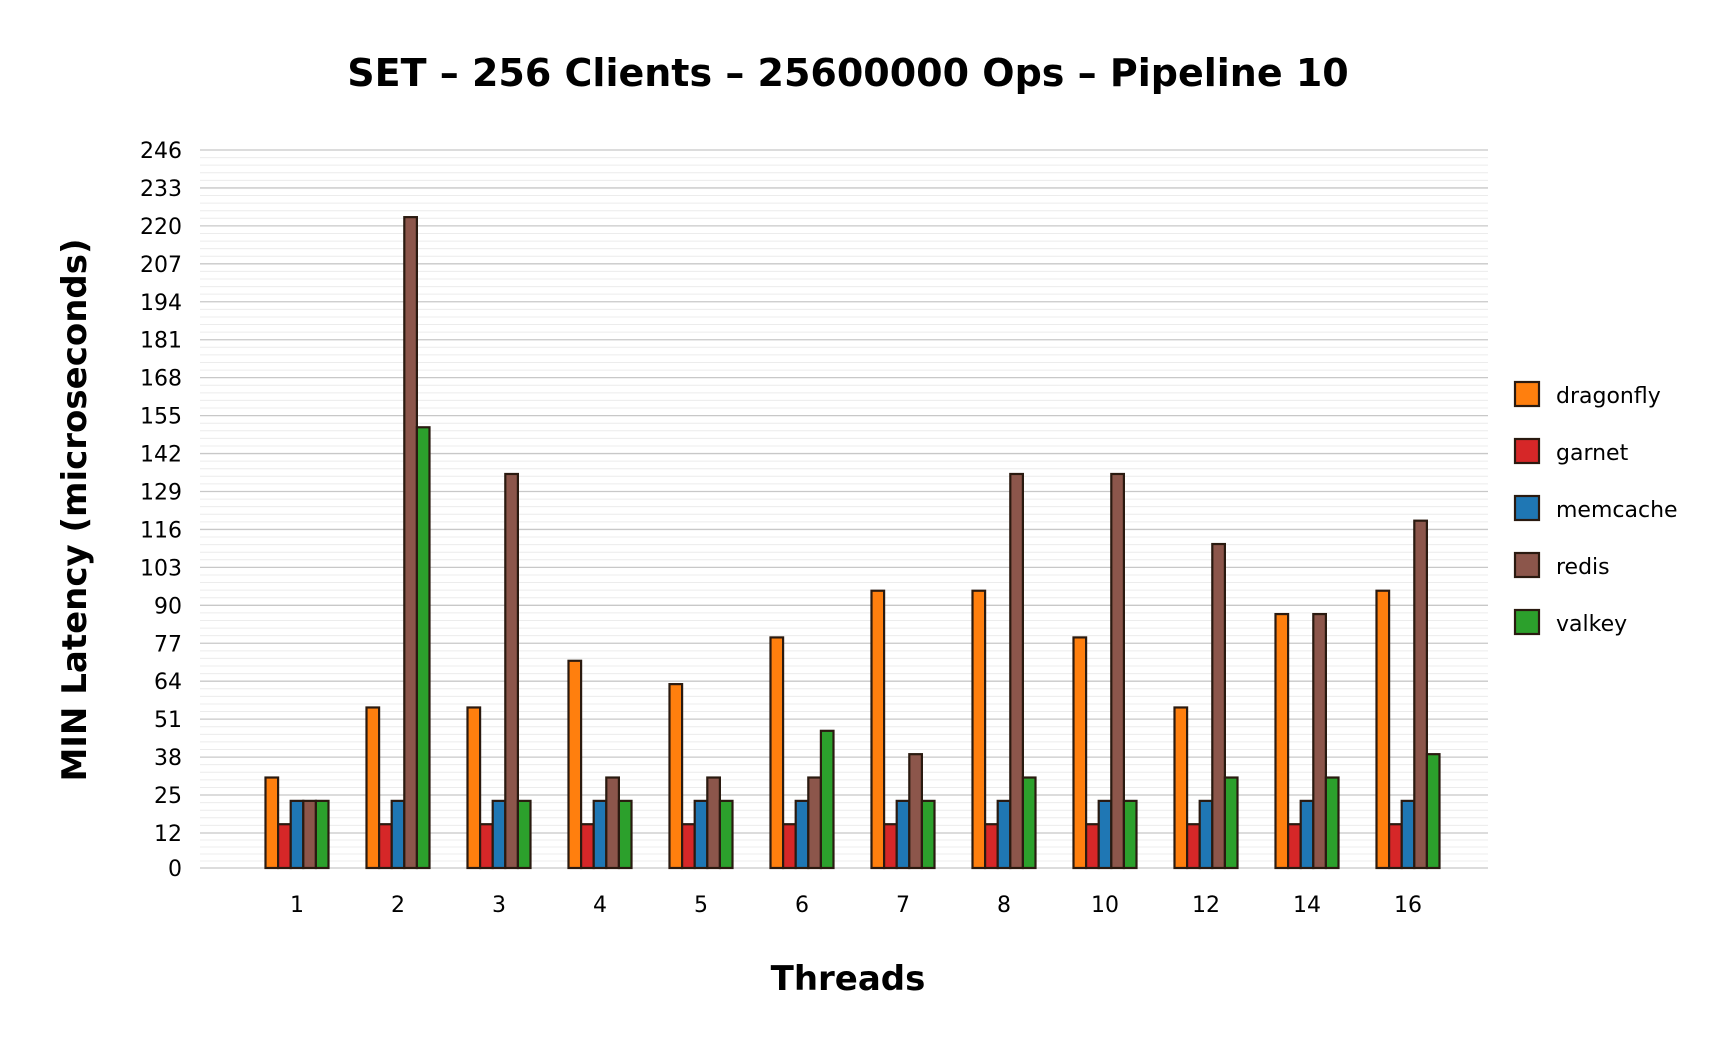 This screenshot has height=1038, width=1716. I want to click on x-tick-label: 1, so click(297, 905).